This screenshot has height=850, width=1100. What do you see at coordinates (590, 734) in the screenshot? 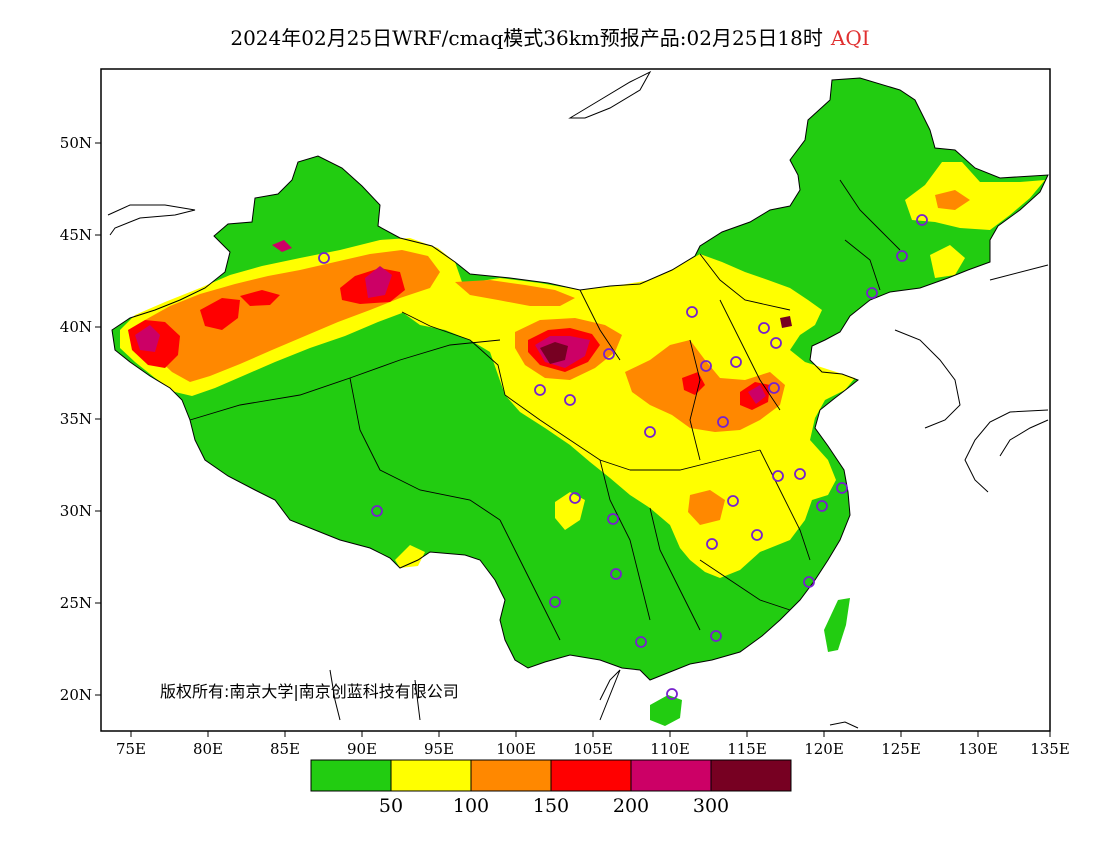
I see `lon-axis` at bounding box center [590, 734].